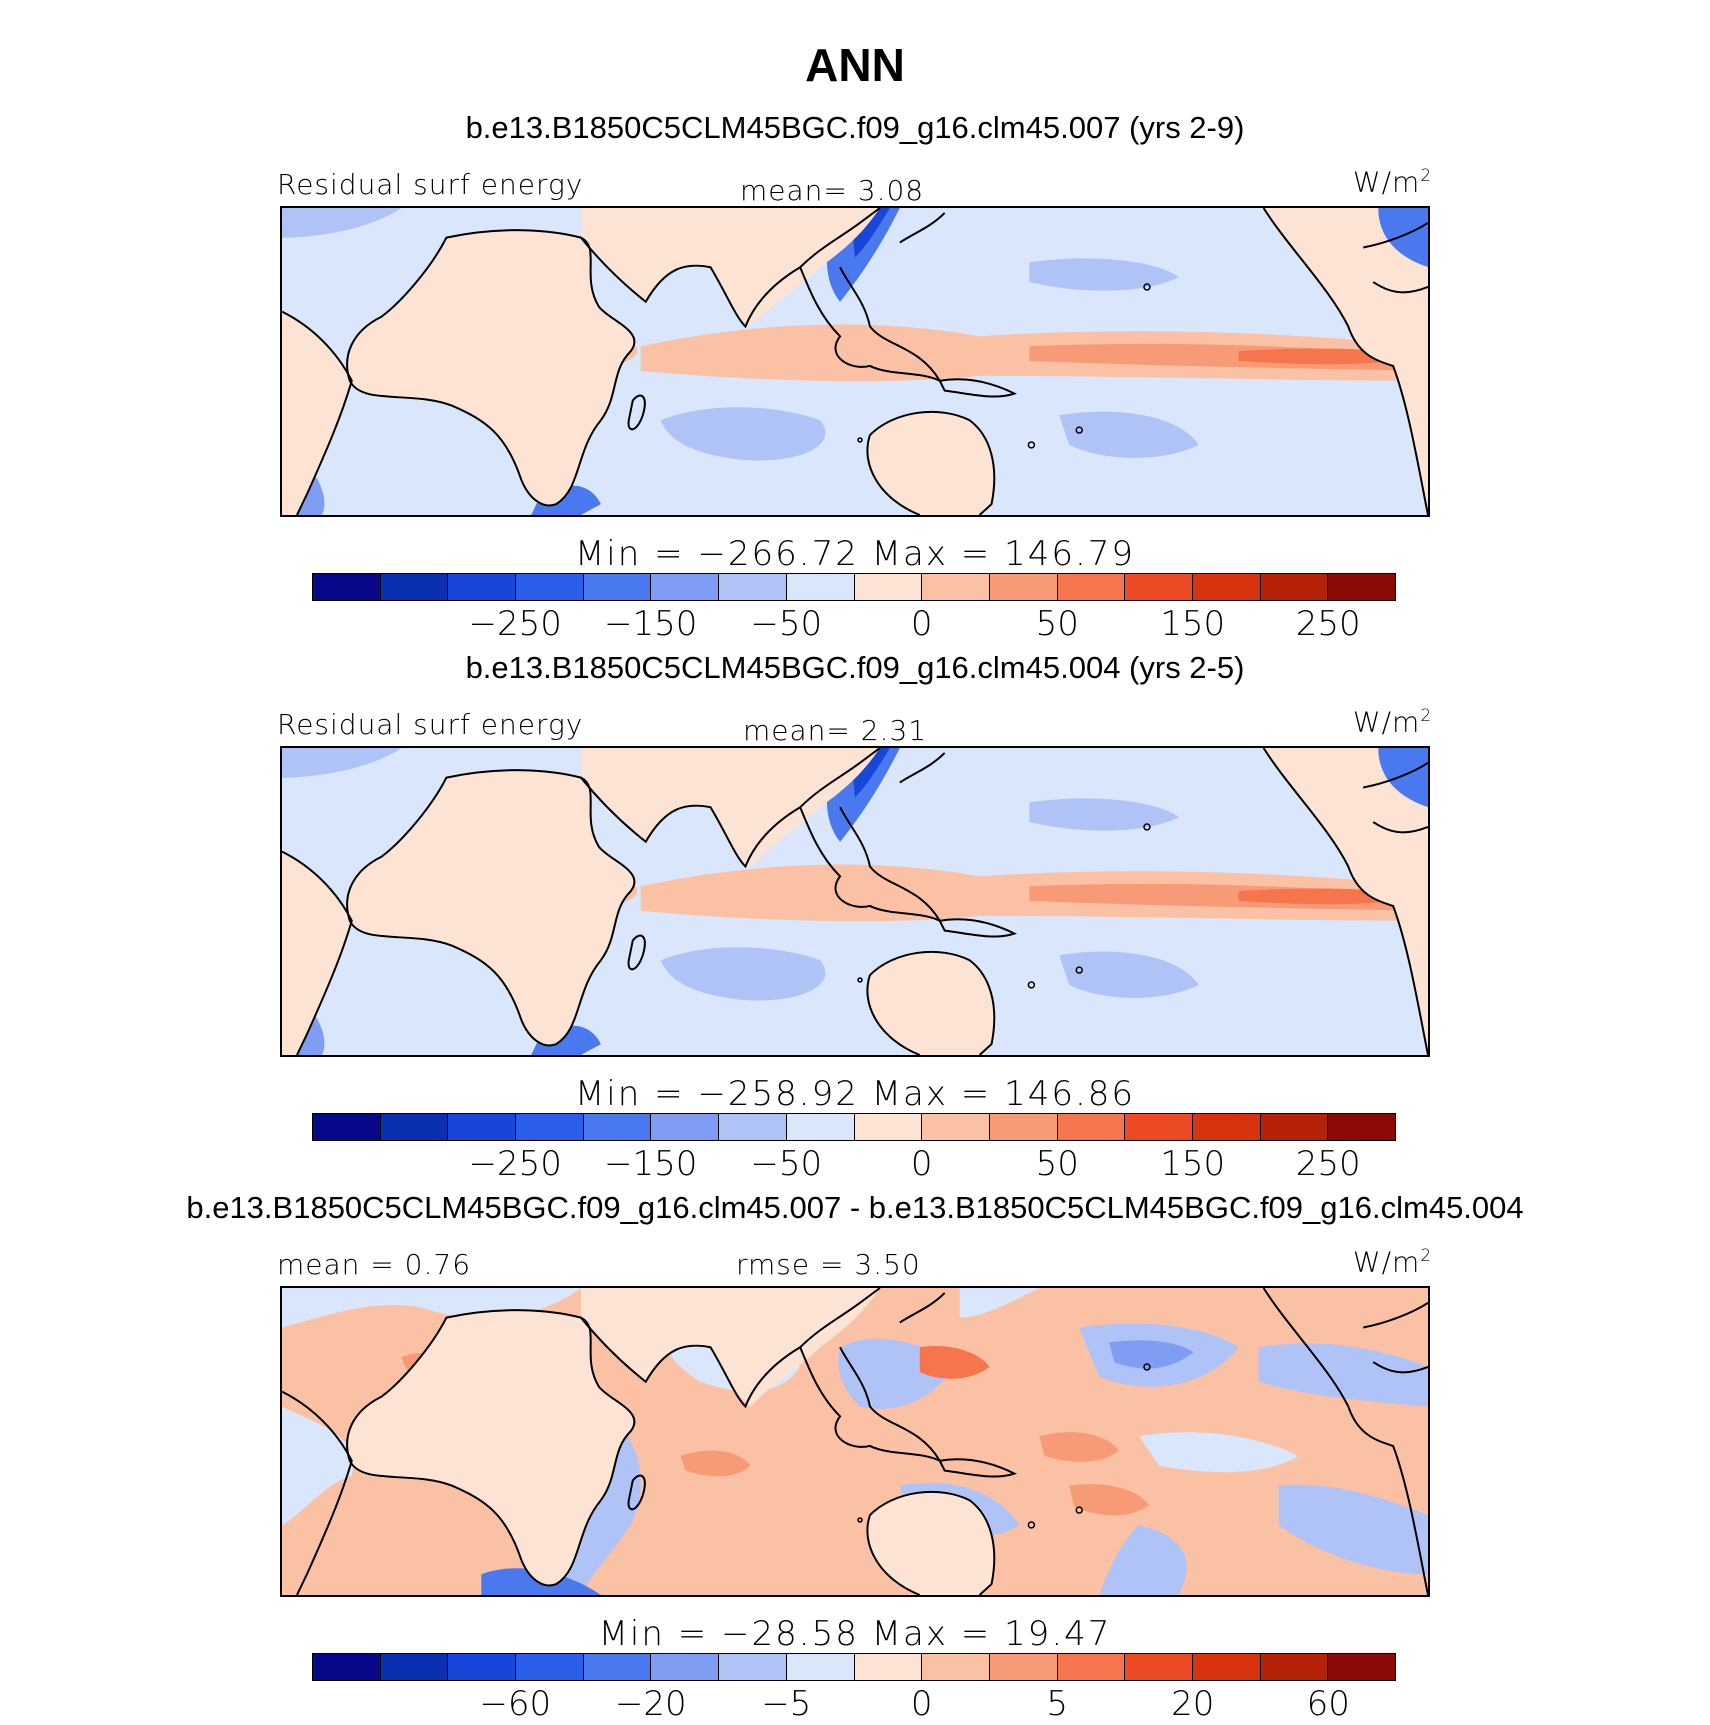 Image resolution: width=1710 pixels, height=1725 pixels. What do you see at coordinates (1193, 1704) in the screenshot?
I see `colorbar-tick-label: 20` at bounding box center [1193, 1704].